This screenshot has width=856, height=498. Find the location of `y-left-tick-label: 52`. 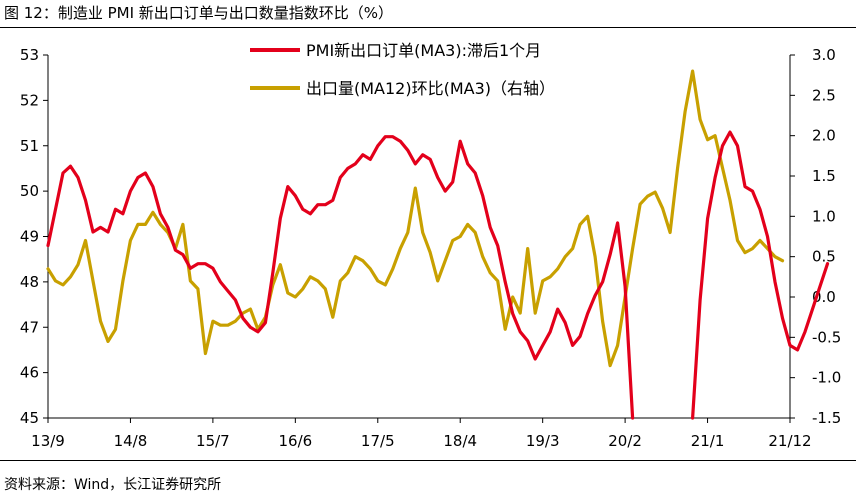

y-left-tick-label: 52 is located at coordinates (29, 100).